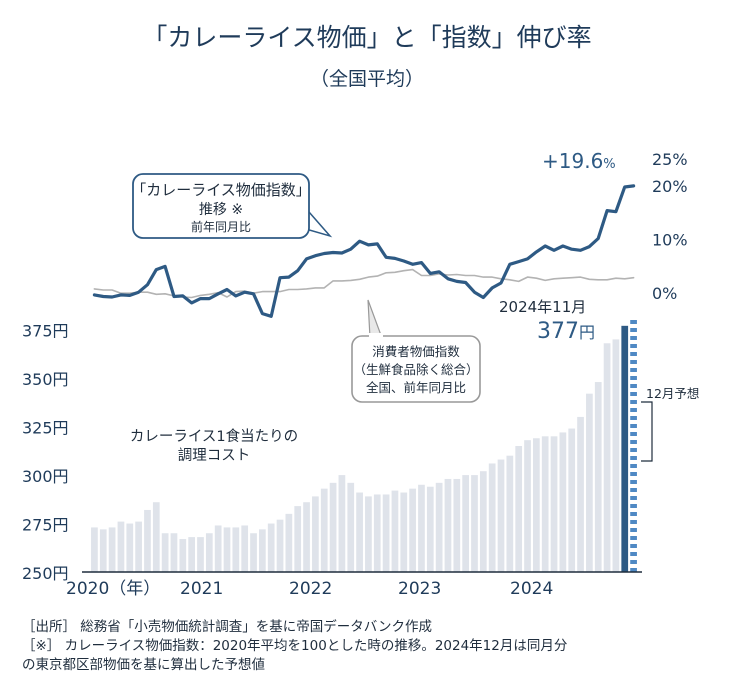  I want to click on y-tick-label-left: 375円, so click(45, 331).